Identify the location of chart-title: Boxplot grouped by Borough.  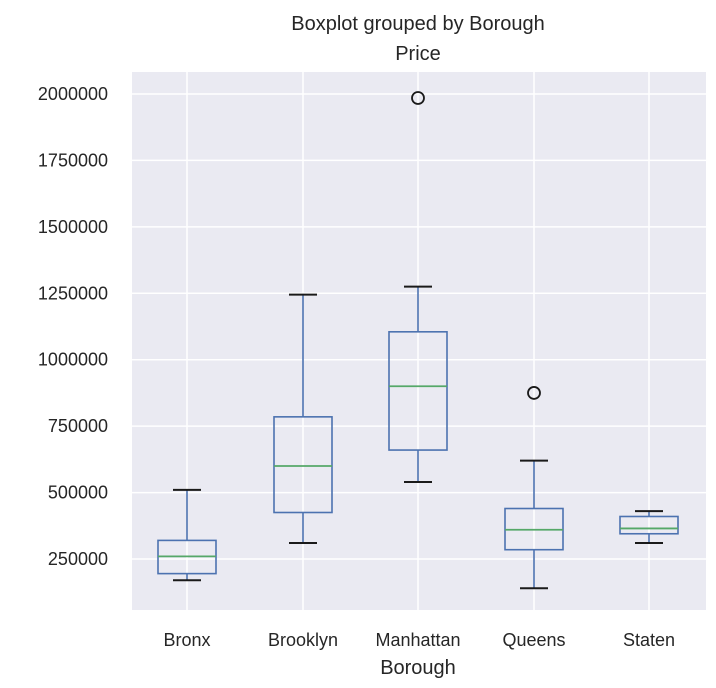
(418, 24).